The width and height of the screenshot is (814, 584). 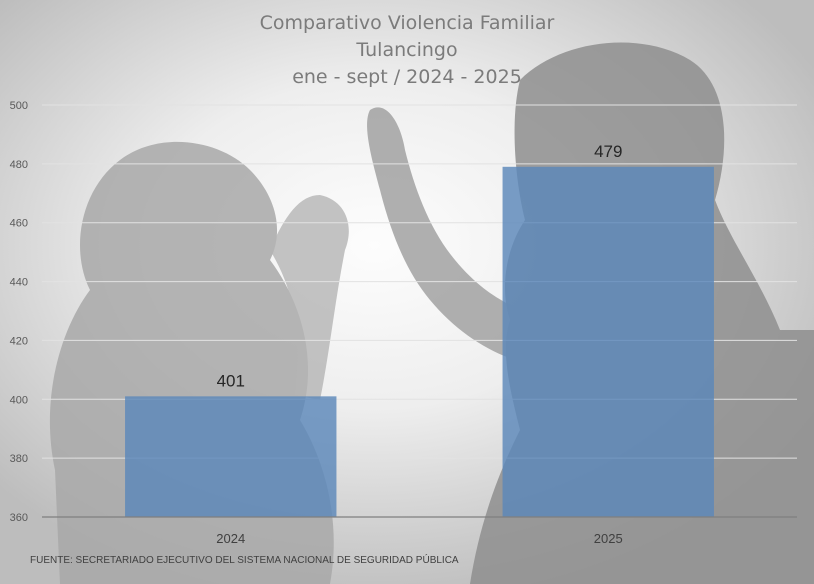 I want to click on y-tick-label: 440, so click(x=19, y=283).